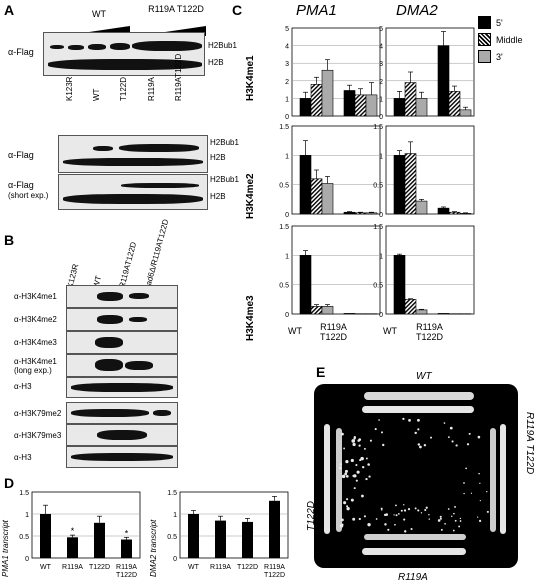  I want to click on chart-frame-dma2-h3k4me1, so click(430, 72).